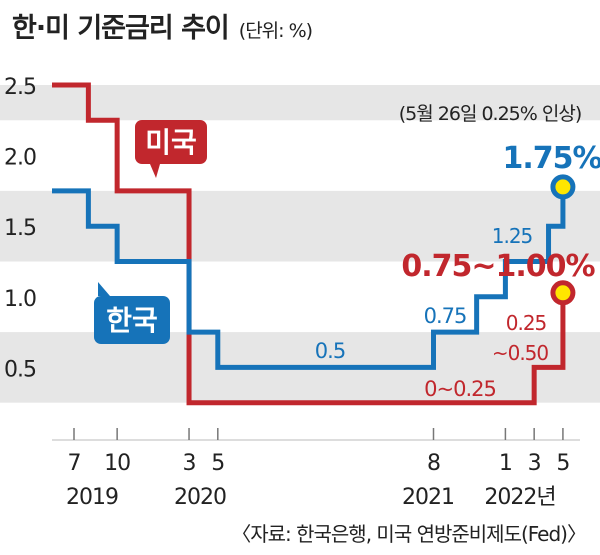 The width and height of the screenshot is (600, 555). Describe the element at coordinates (563, 293) in the screenshot. I see `end-marker-us` at that location.